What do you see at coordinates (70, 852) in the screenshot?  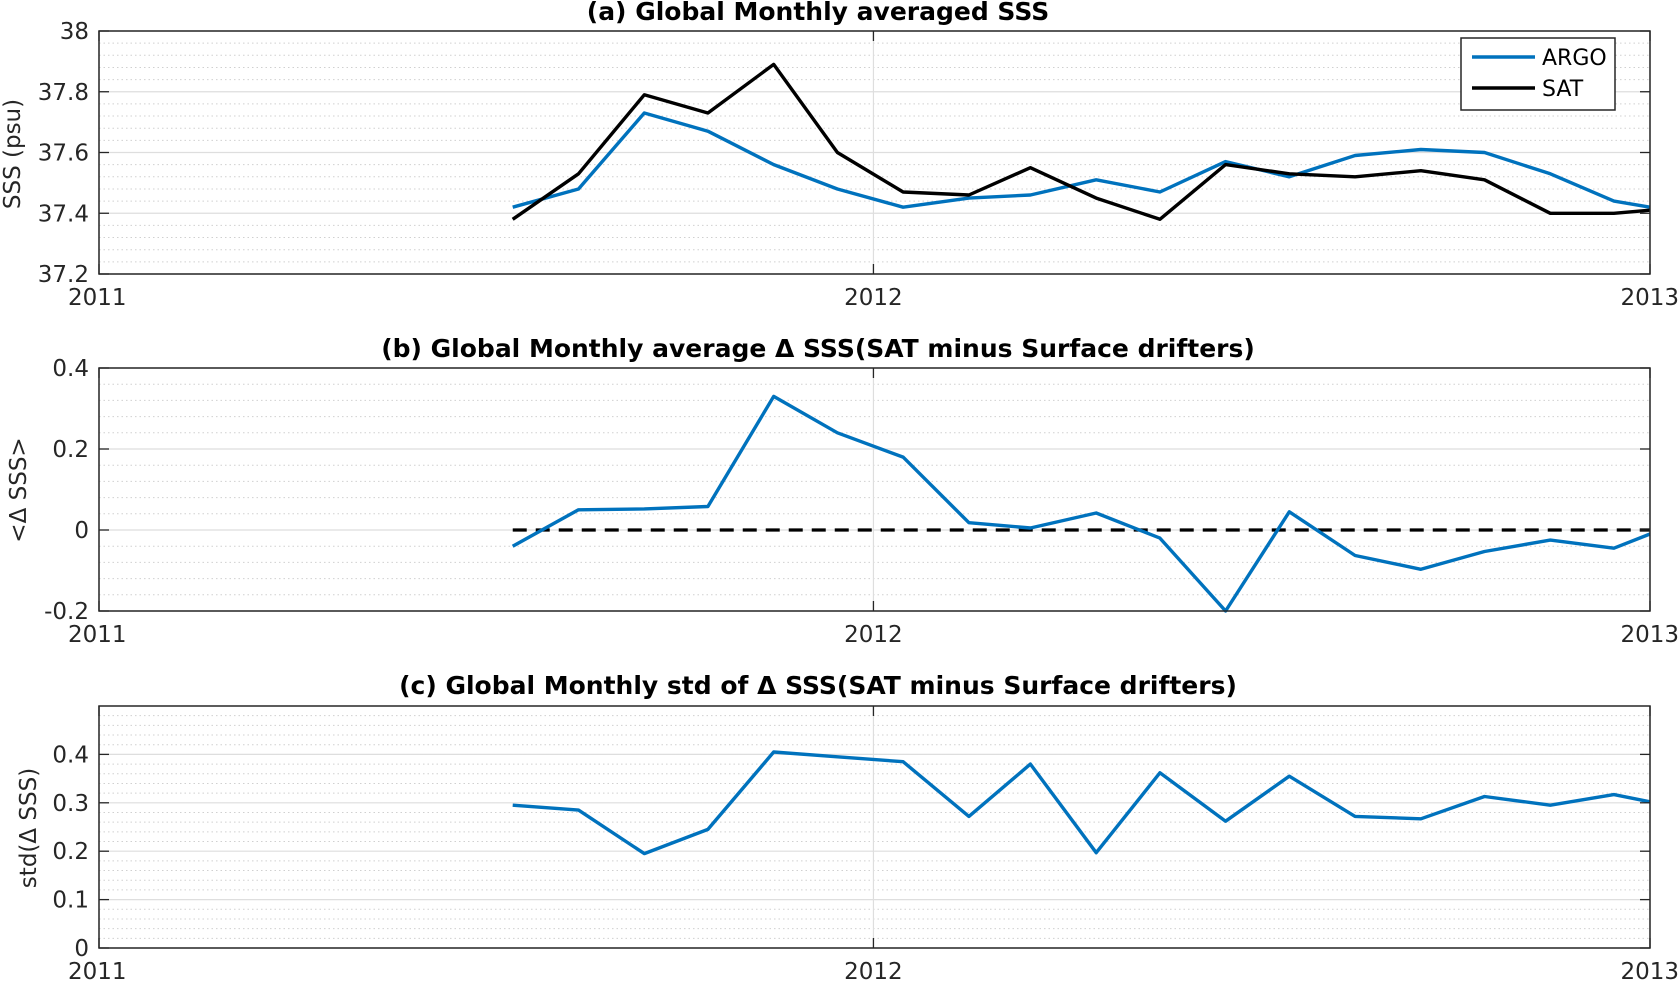 I see `panel-c-y-tick-label: 0.2` at bounding box center [70, 852].